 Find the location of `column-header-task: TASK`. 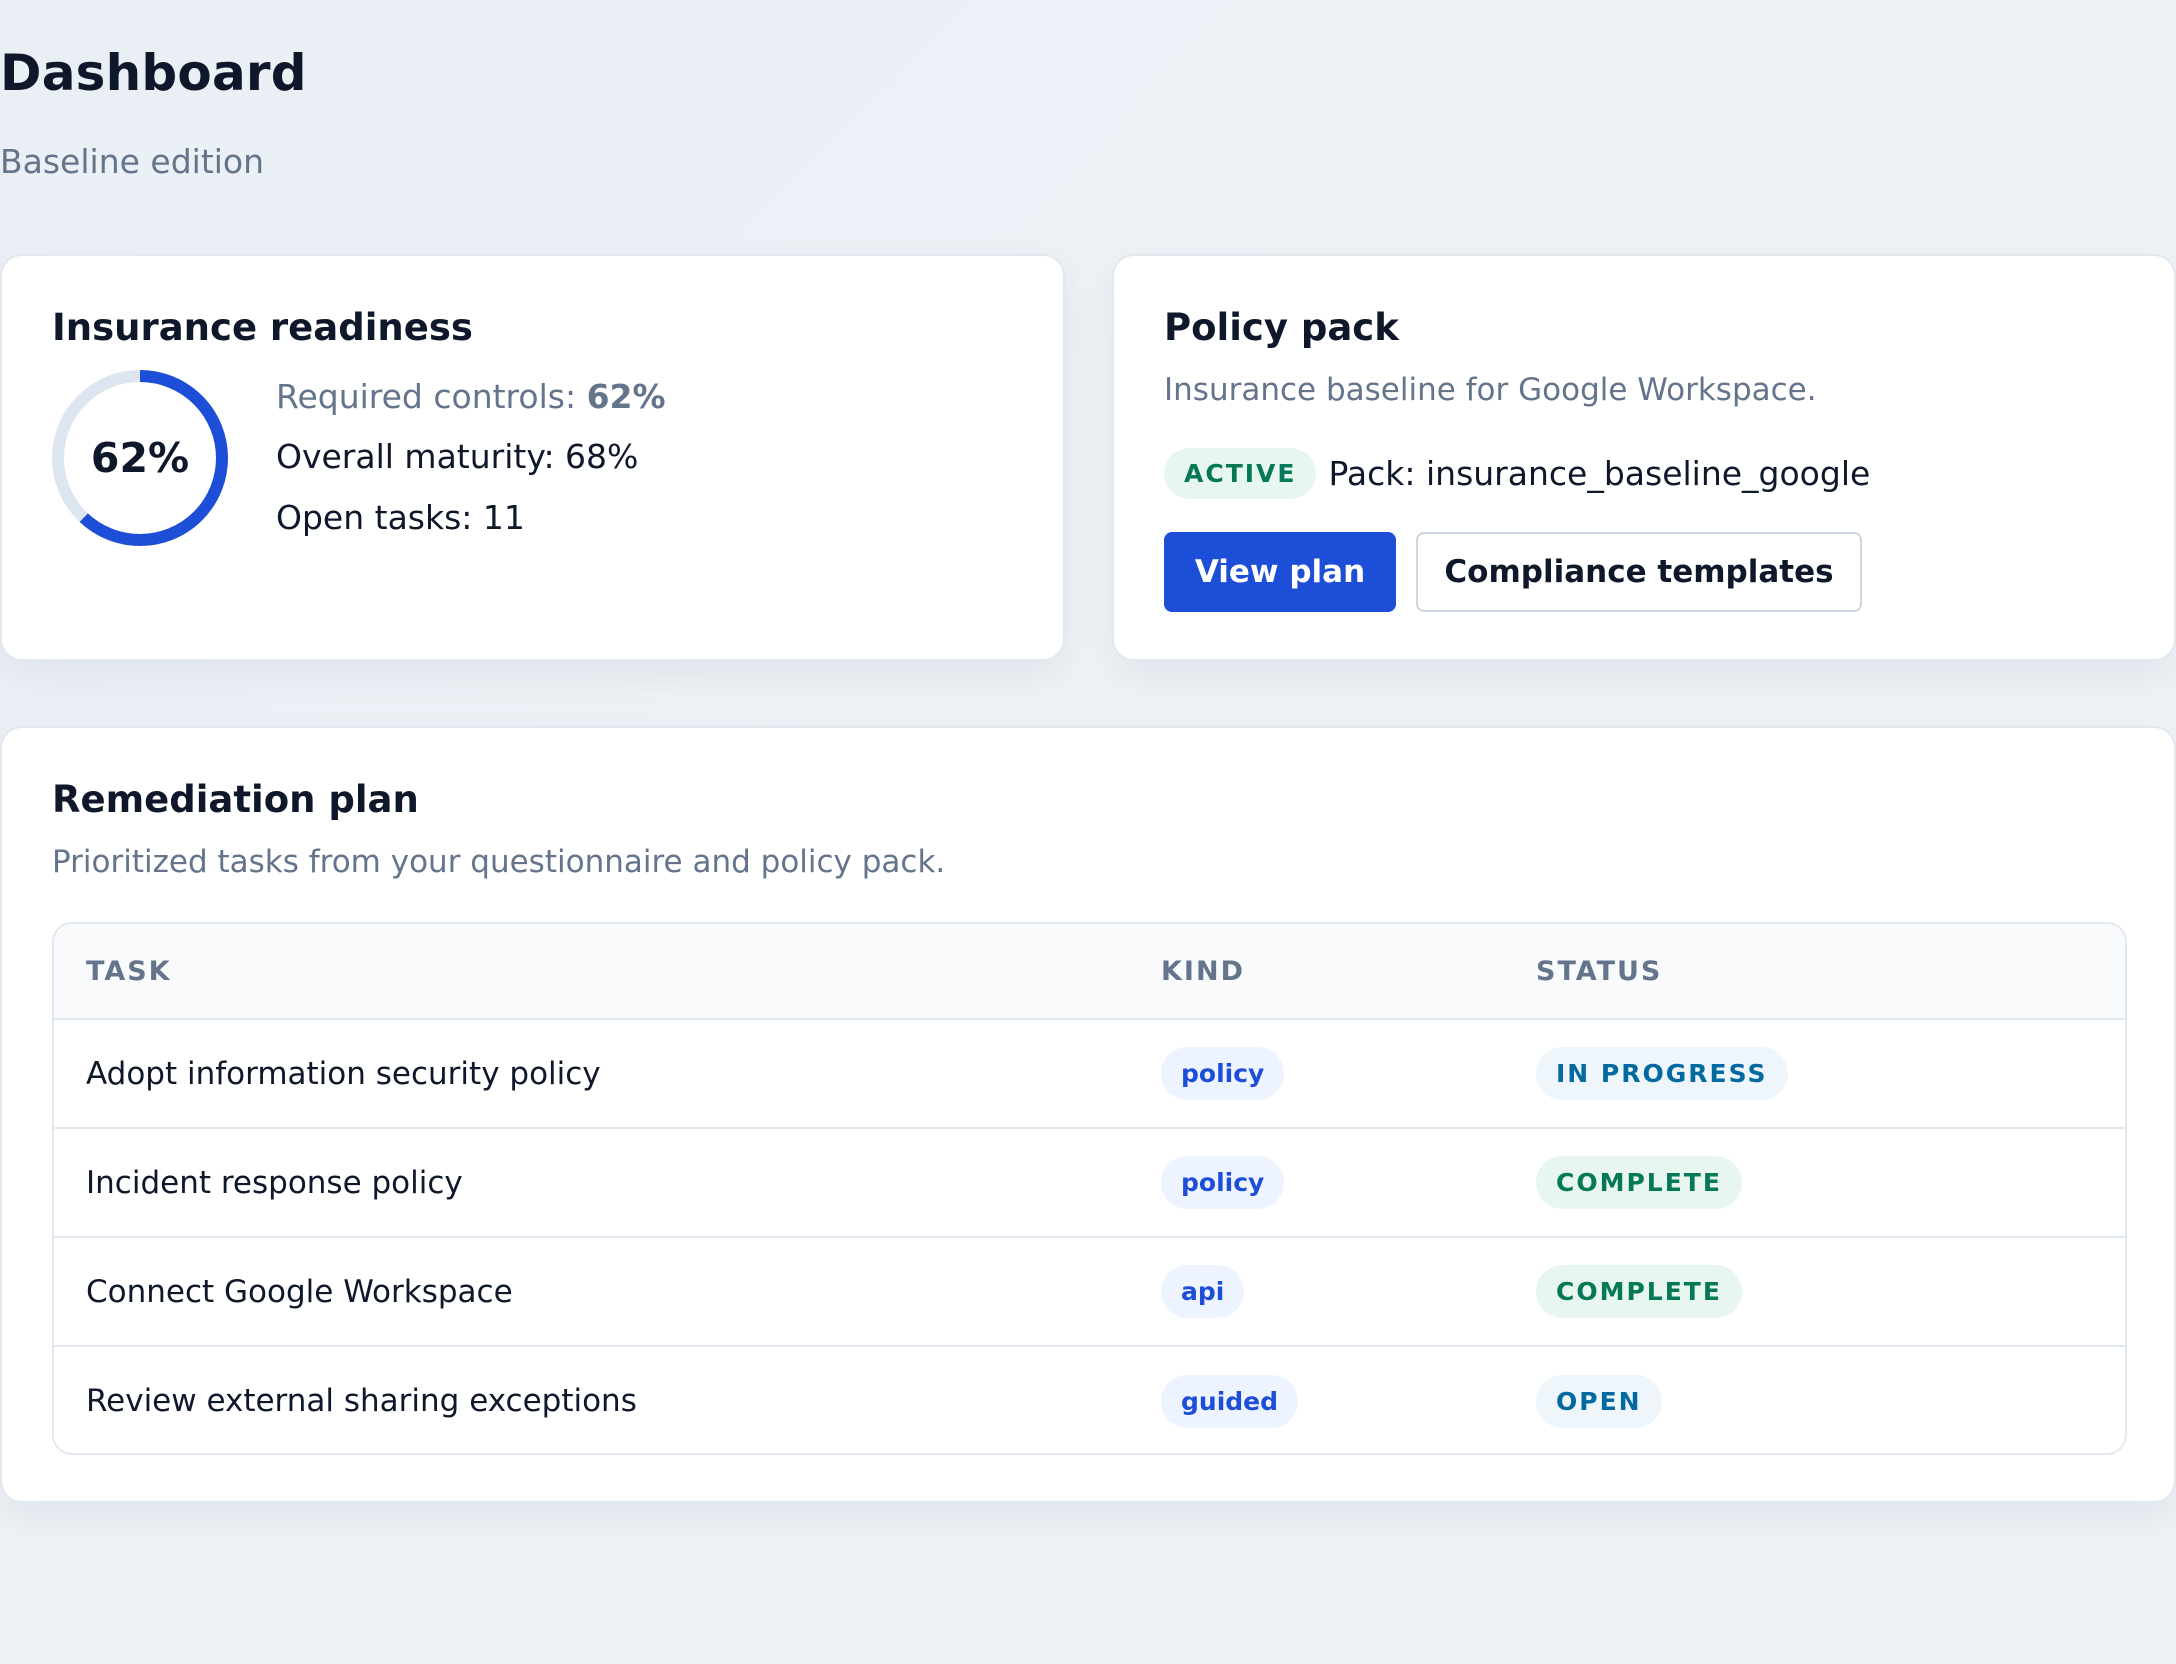

column-header-task: TASK is located at coordinates (607, 972).